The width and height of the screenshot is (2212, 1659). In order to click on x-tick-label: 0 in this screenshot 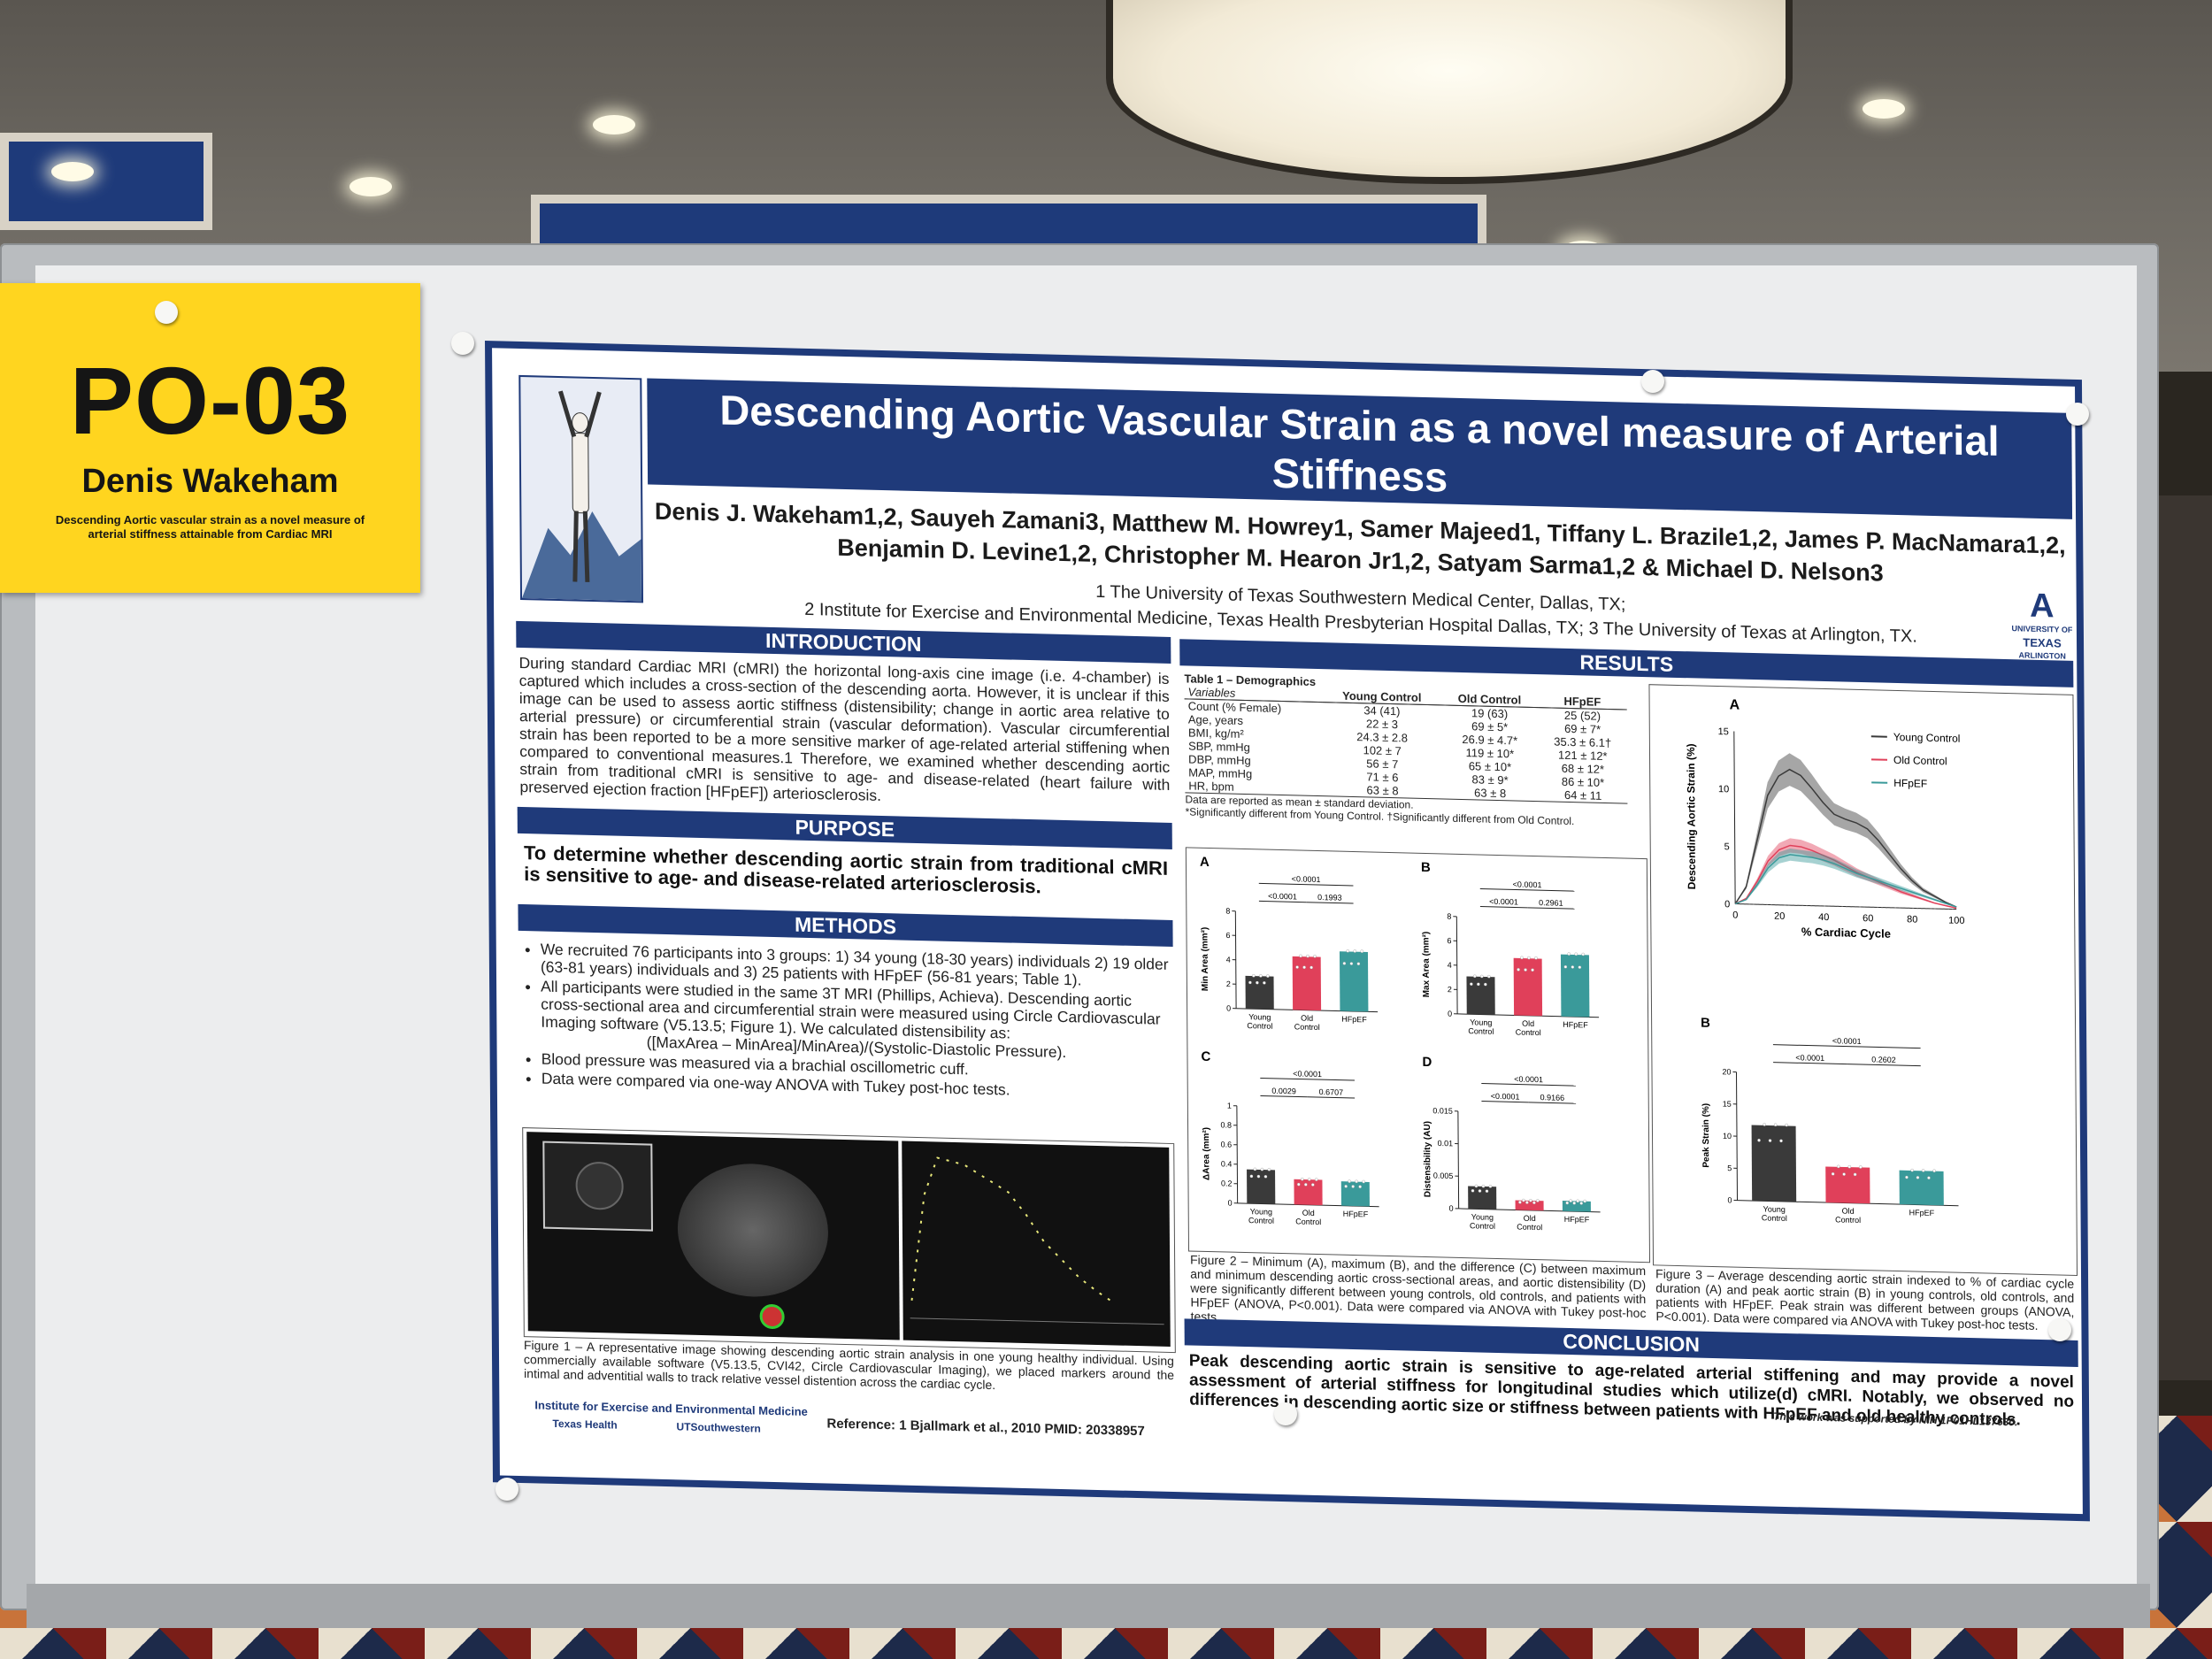, I will do `click(1735, 915)`.